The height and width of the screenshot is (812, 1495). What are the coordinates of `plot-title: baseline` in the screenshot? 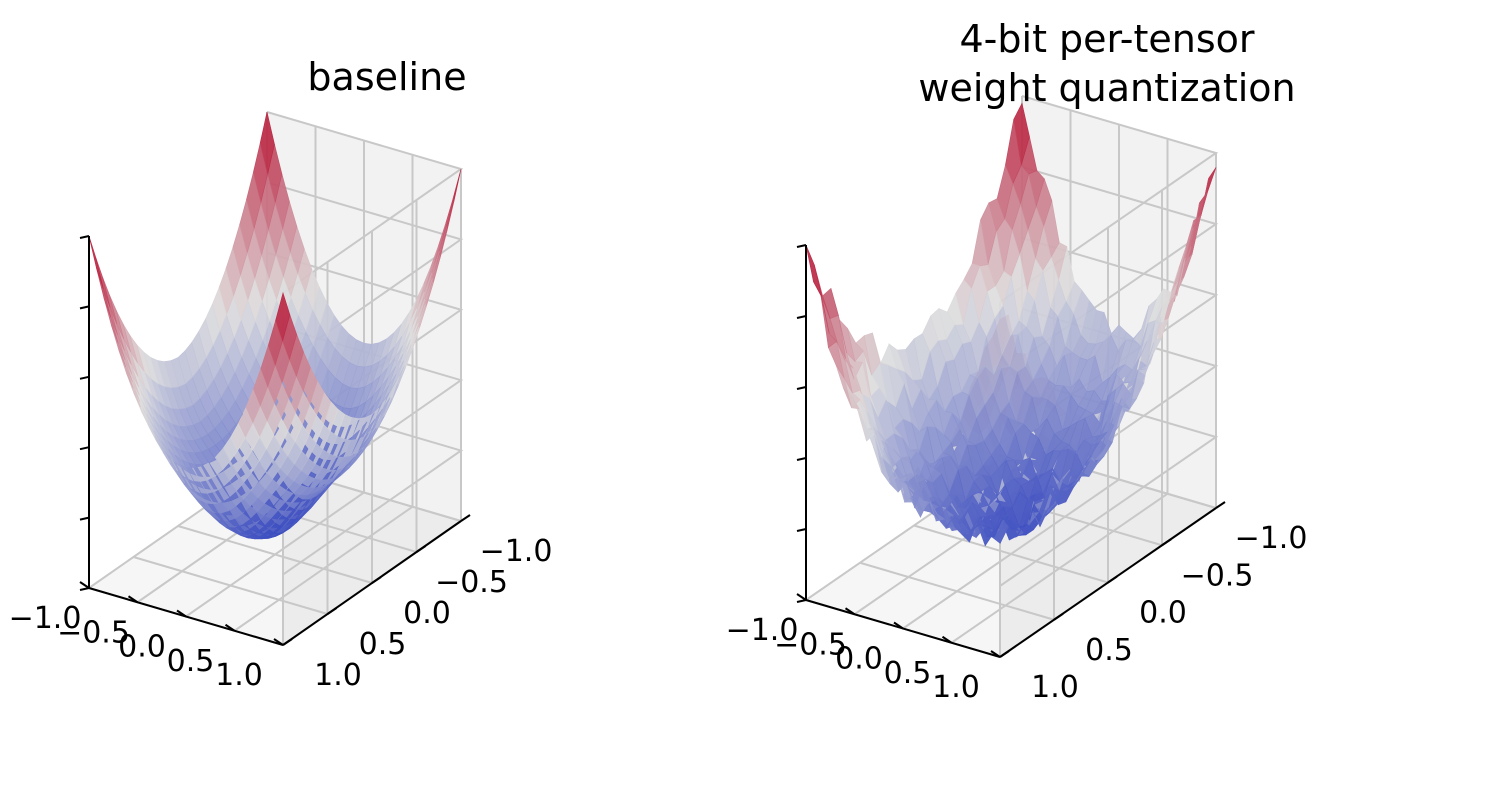 It's located at (386, 77).